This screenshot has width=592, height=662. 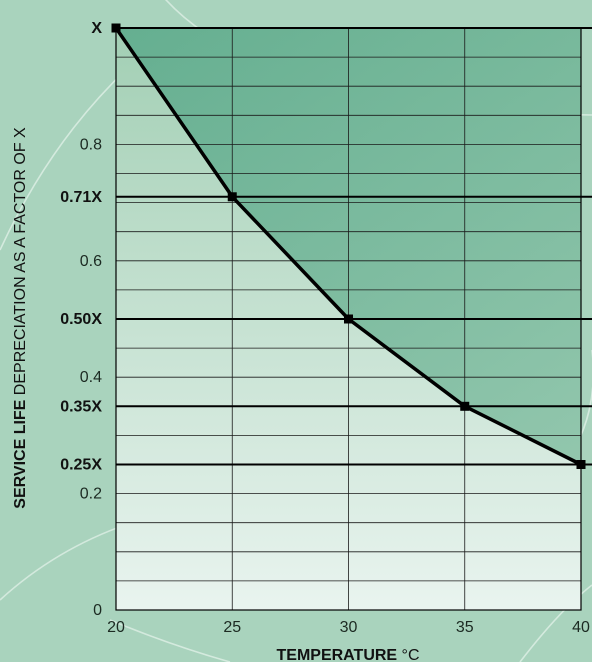 What do you see at coordinates (96, 28) in the screenshot?
I see `reference-label: X` at bounding box center [96, 28].